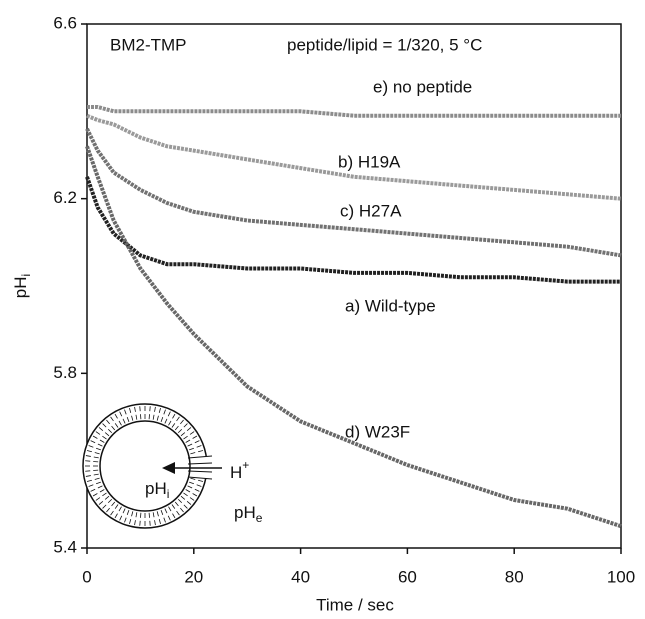  I want to click on y-tick-label: 6.6, so click(65, 22).